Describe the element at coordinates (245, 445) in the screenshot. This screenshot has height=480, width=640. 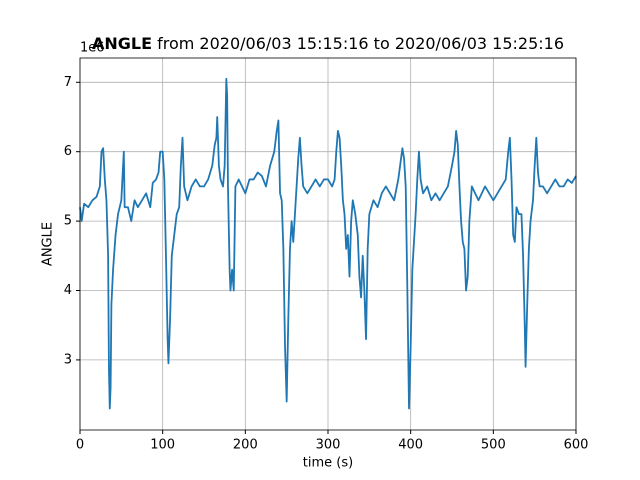
I see `x-tick-label: 200` at that location.